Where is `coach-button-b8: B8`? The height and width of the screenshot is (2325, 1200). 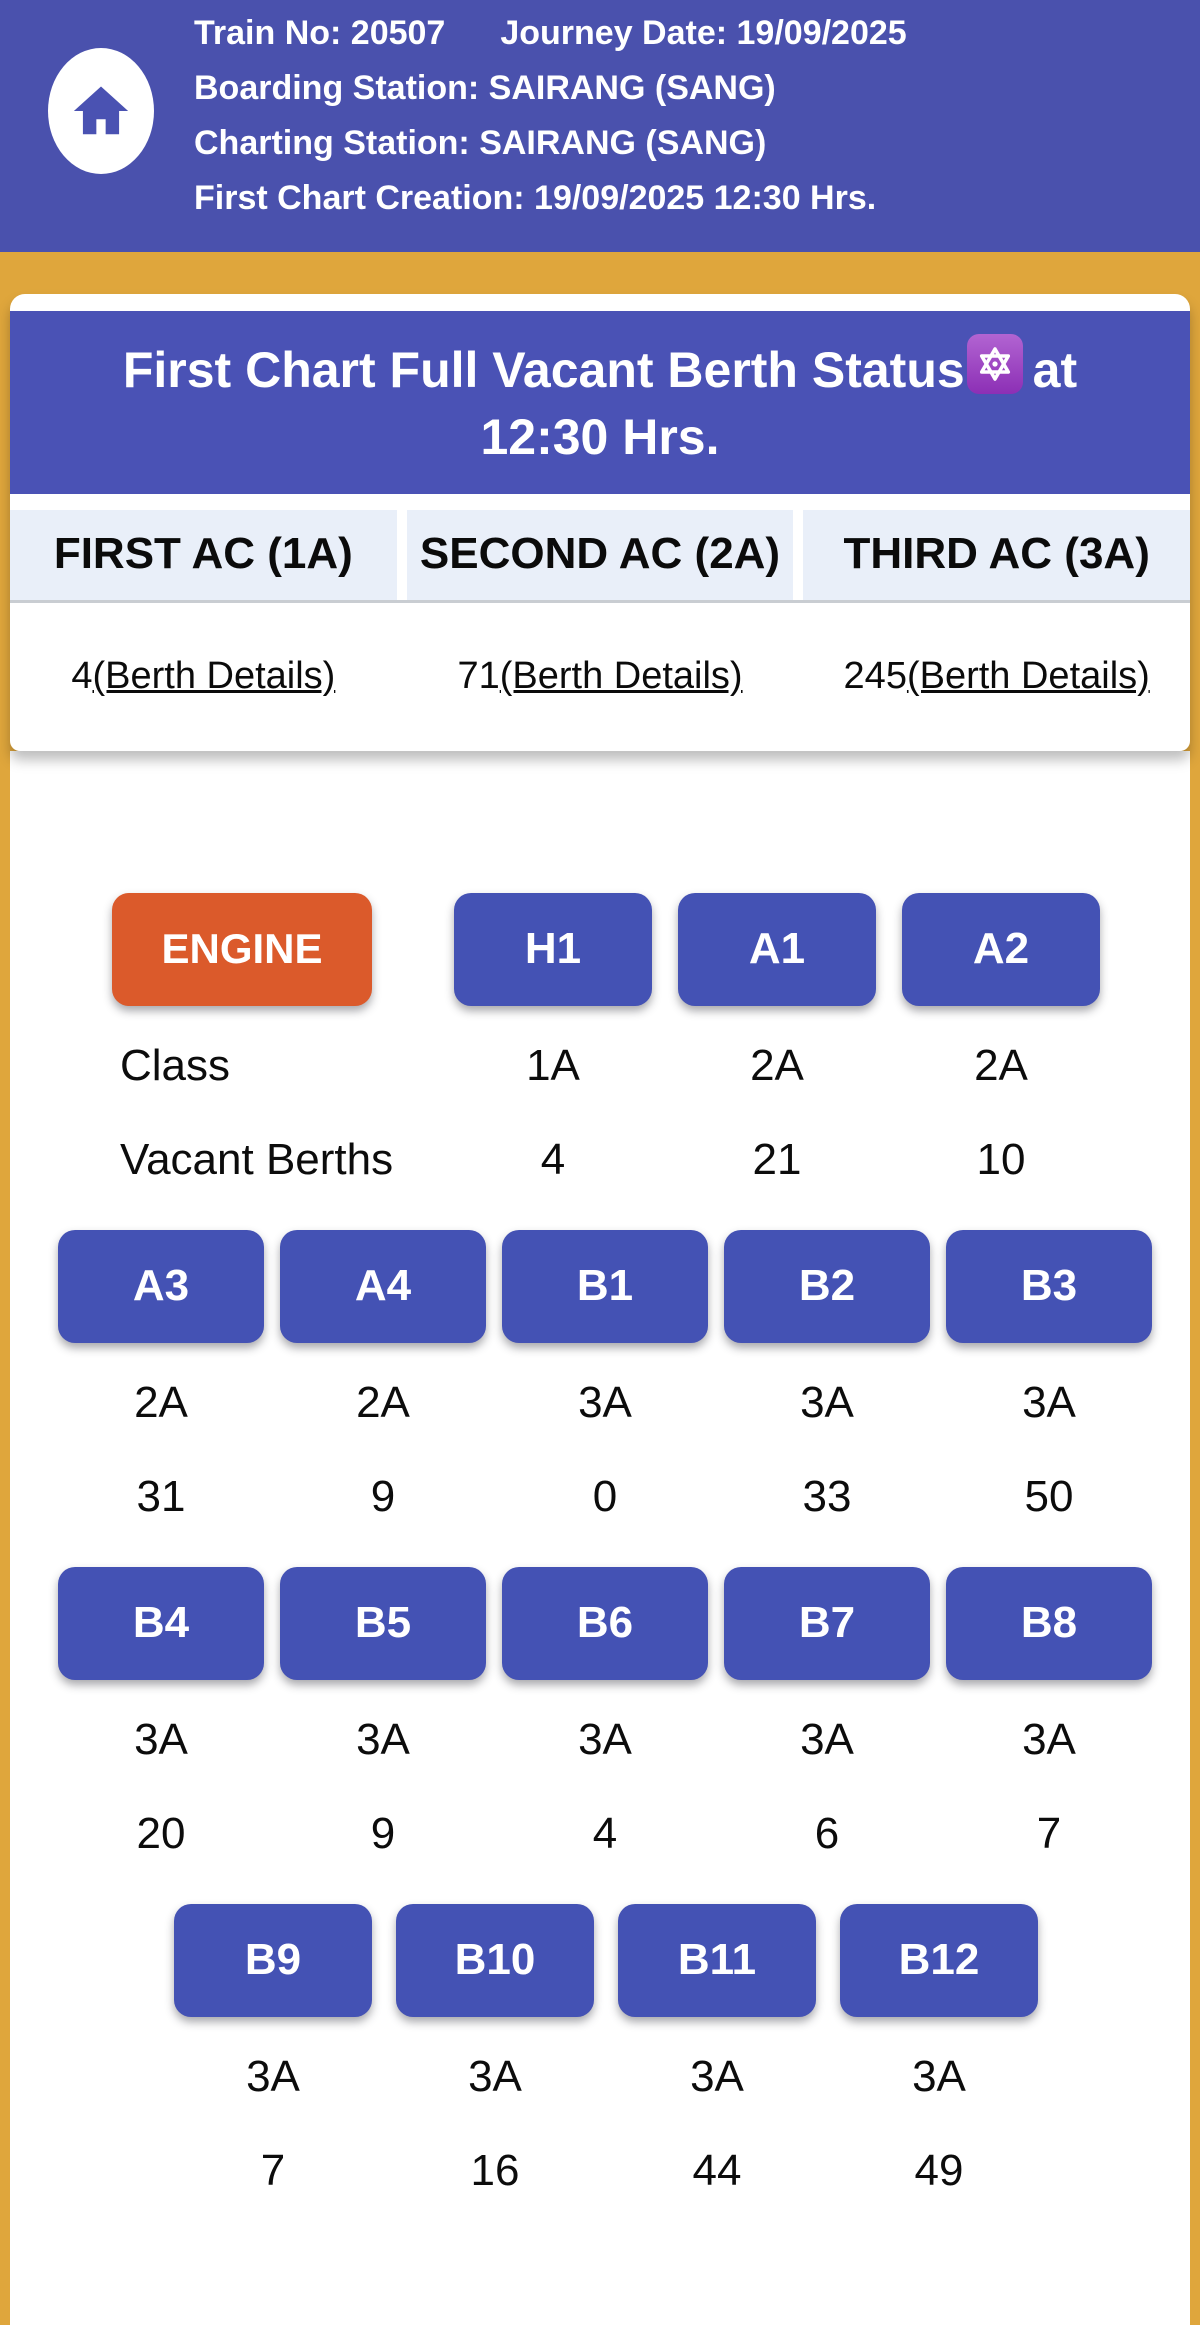 coach-button-b8: B8 is located at coordinates (1049, 1623).